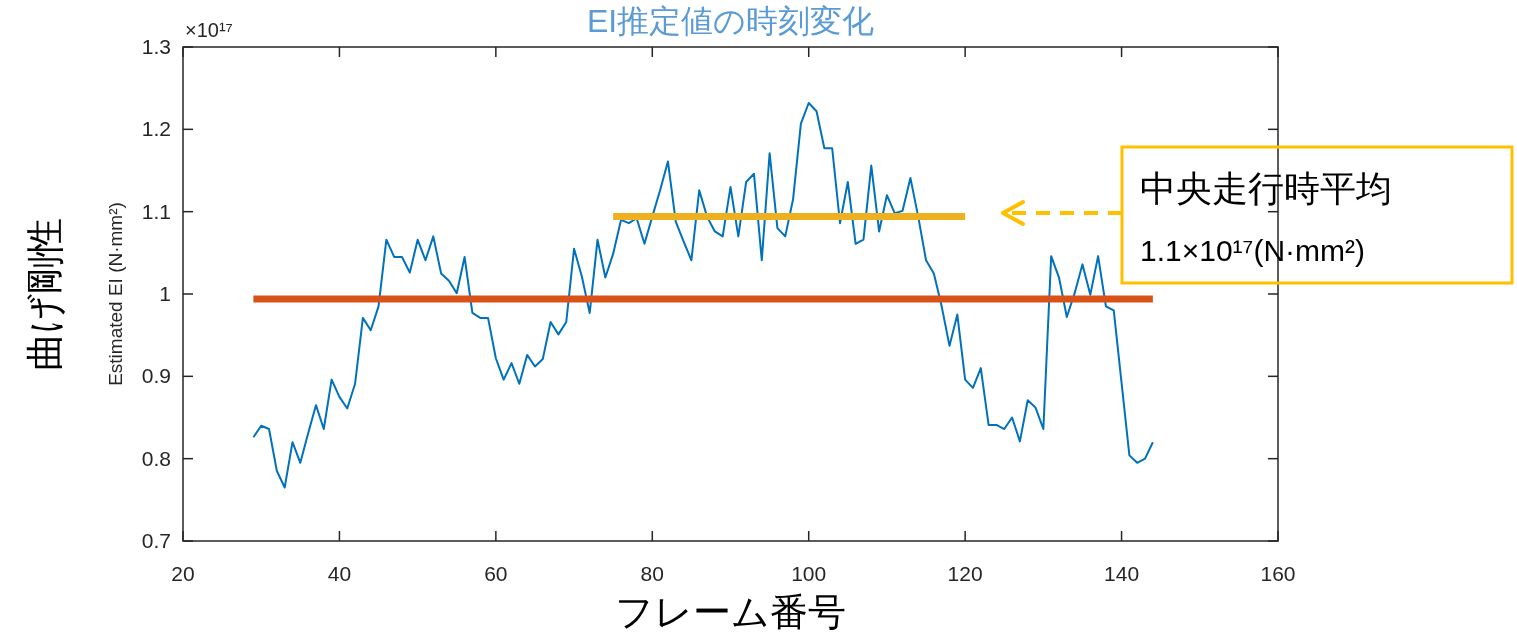 This screenshot has height=635, width=1517. Describe the element at coordinates (652, 573) in the screenshot. I see `x-tick-label: 80` at that location.